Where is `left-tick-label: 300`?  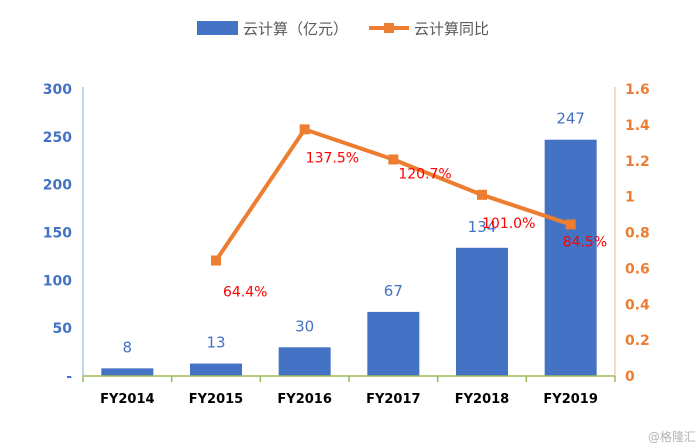 left-tick-label: 300 is located at coordinates (57, 90).